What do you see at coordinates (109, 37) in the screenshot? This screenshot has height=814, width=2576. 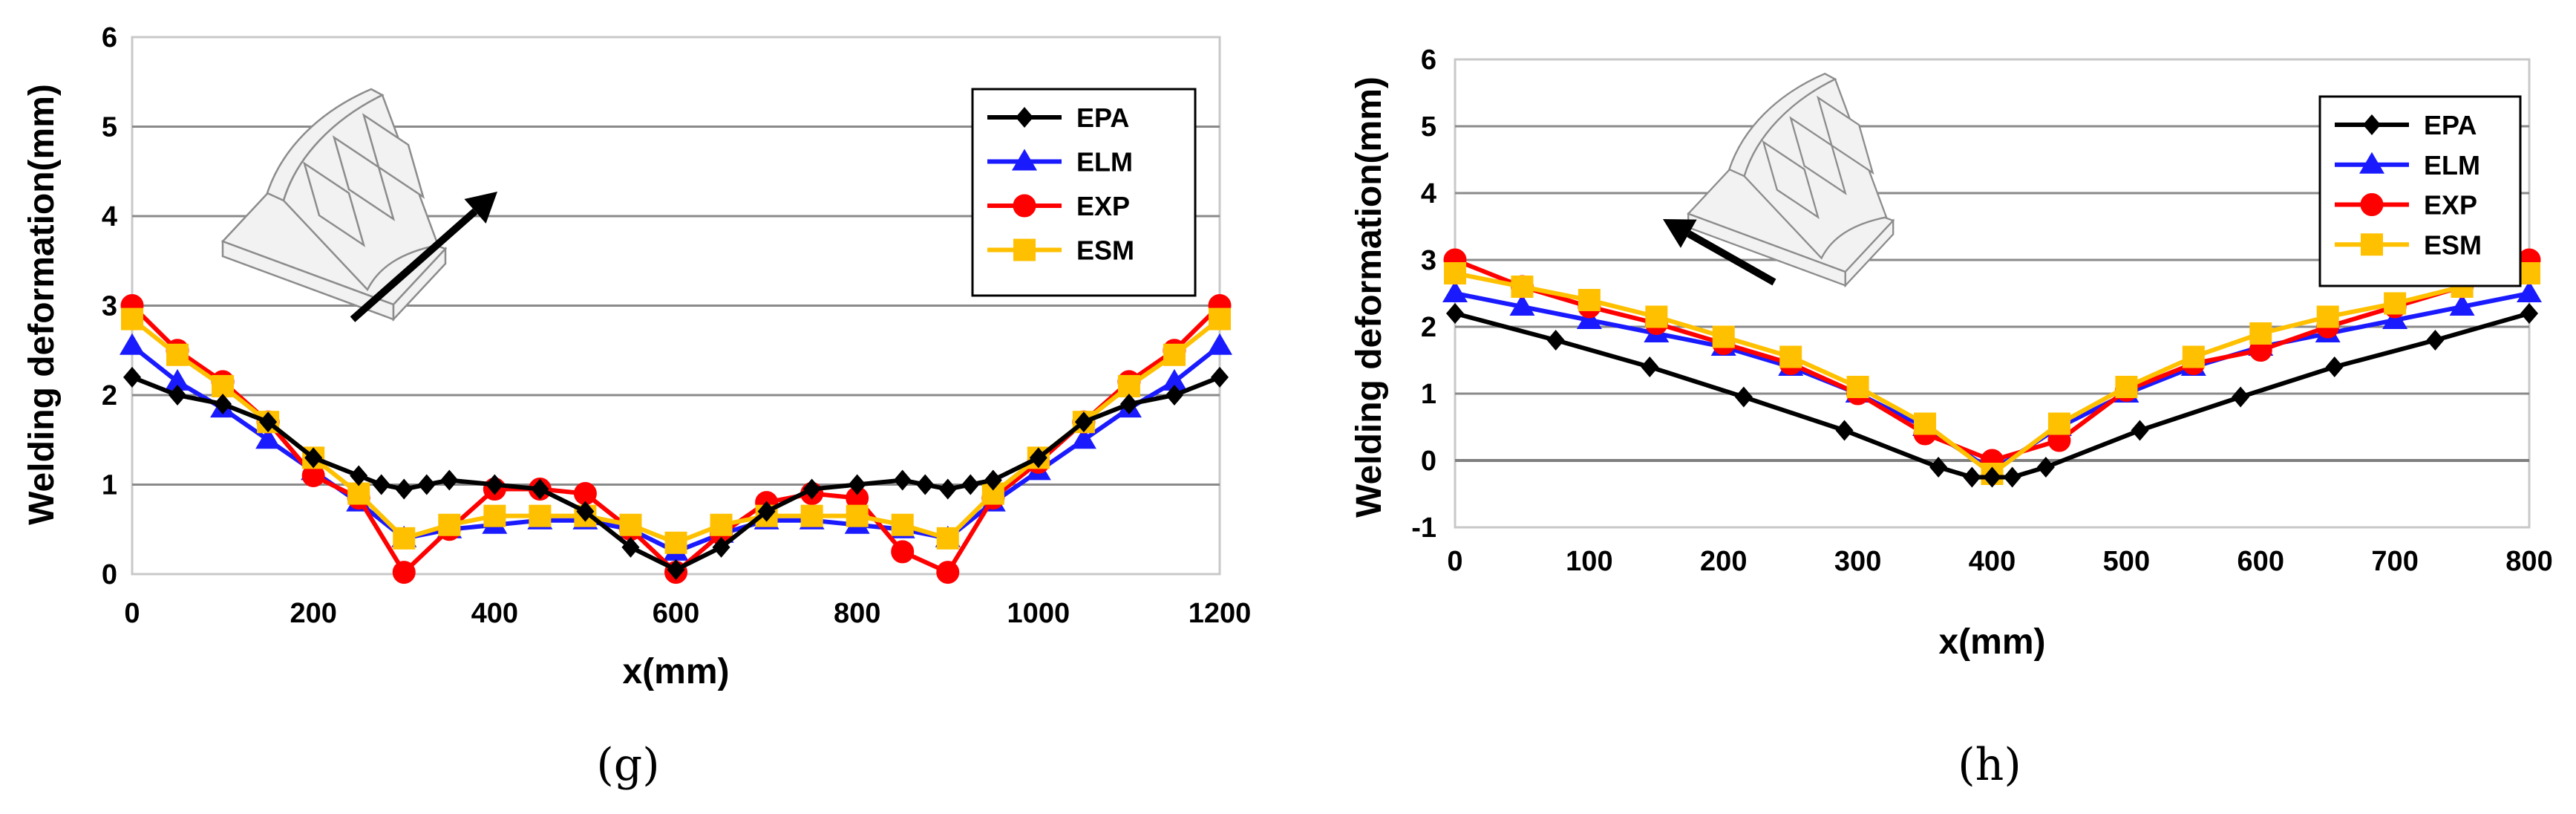 I see `y-tick-label-6: 6` at bounding box center [109, 37].